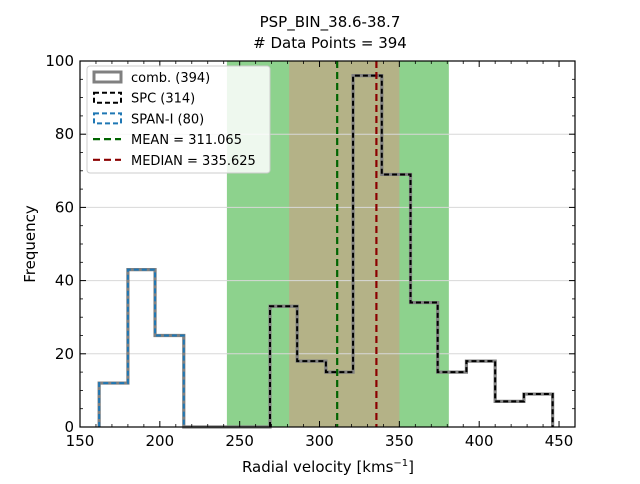  I want to click on x-axis-label: Radial velocity [kms−1], so click(328, 467).